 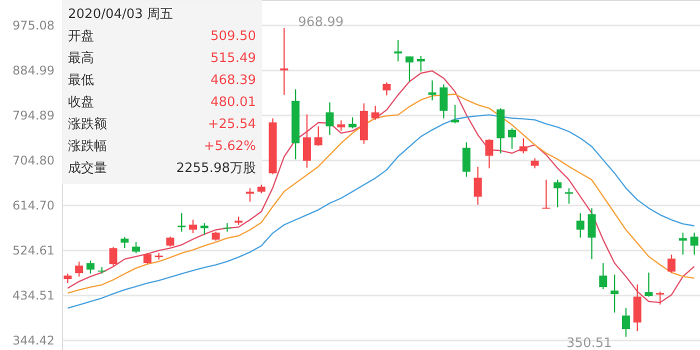 What do you see at coordinates (589, 343) in the screenshot?
I see `annotation: 350.51` at bounding box center [589, 343].